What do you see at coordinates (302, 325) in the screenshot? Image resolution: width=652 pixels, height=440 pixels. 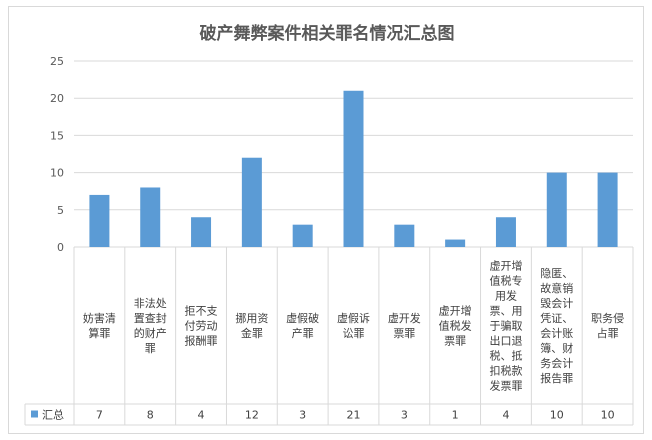 I see `category-label: 虚假破产罪` at bounding box center [302, 325].